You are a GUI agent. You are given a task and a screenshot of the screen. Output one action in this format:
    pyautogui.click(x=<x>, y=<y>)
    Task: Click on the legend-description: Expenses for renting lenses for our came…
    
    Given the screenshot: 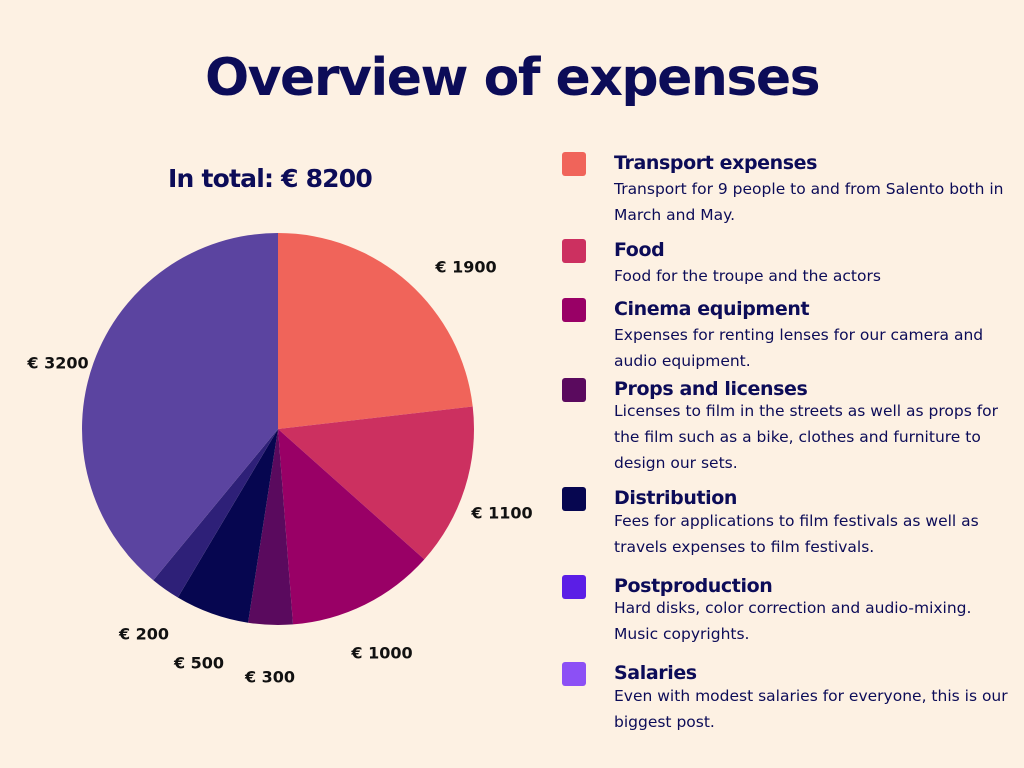 What is the action you would take?
    pyautogui.click(x=799, y=348)
    